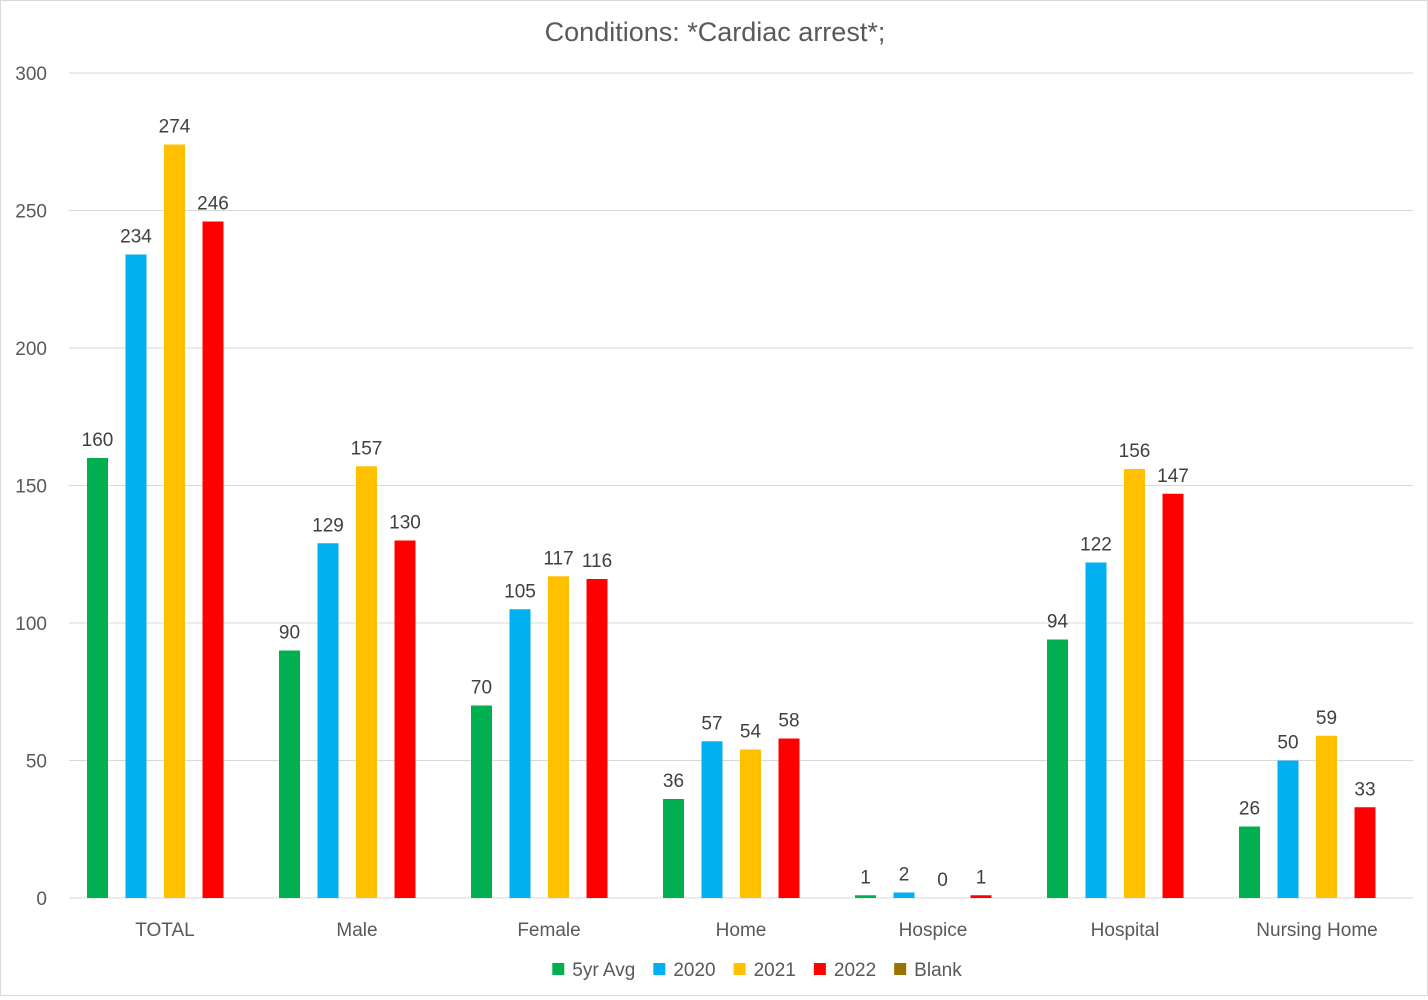 This screenshot has height=1000, width=1428. I want to click on bar-home-2021, so click(750, 823).